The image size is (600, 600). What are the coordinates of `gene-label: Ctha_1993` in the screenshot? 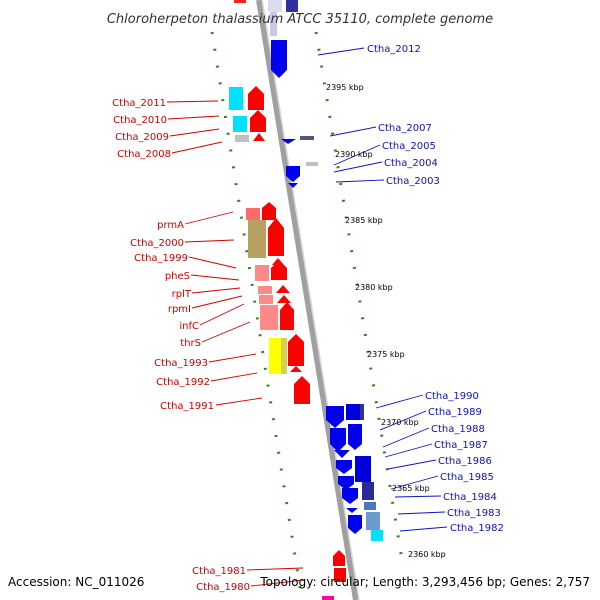 It's located at (181, 363).